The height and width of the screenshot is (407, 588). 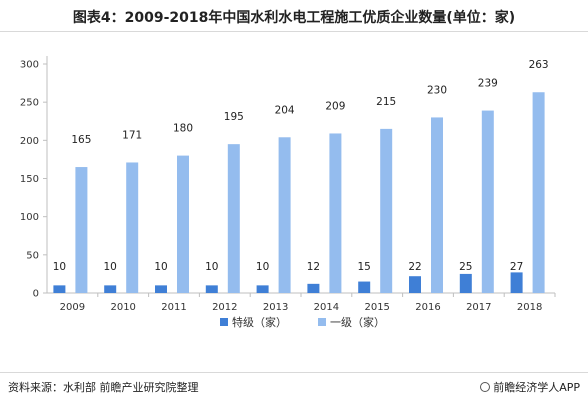 What do you see at coordinates (376, 307) in the screenshot?
I see `x-tick-label: 2015` at bounding box center [376, 307].